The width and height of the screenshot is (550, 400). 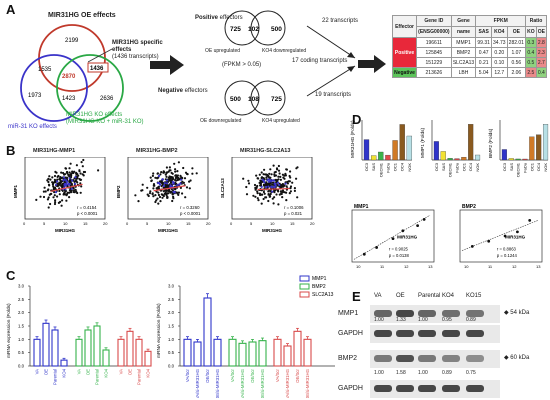 What do you see at coordinates (64, 372) in the screenshot?
I see `x-tick-label: KO4` at bounding box center [64, 372].